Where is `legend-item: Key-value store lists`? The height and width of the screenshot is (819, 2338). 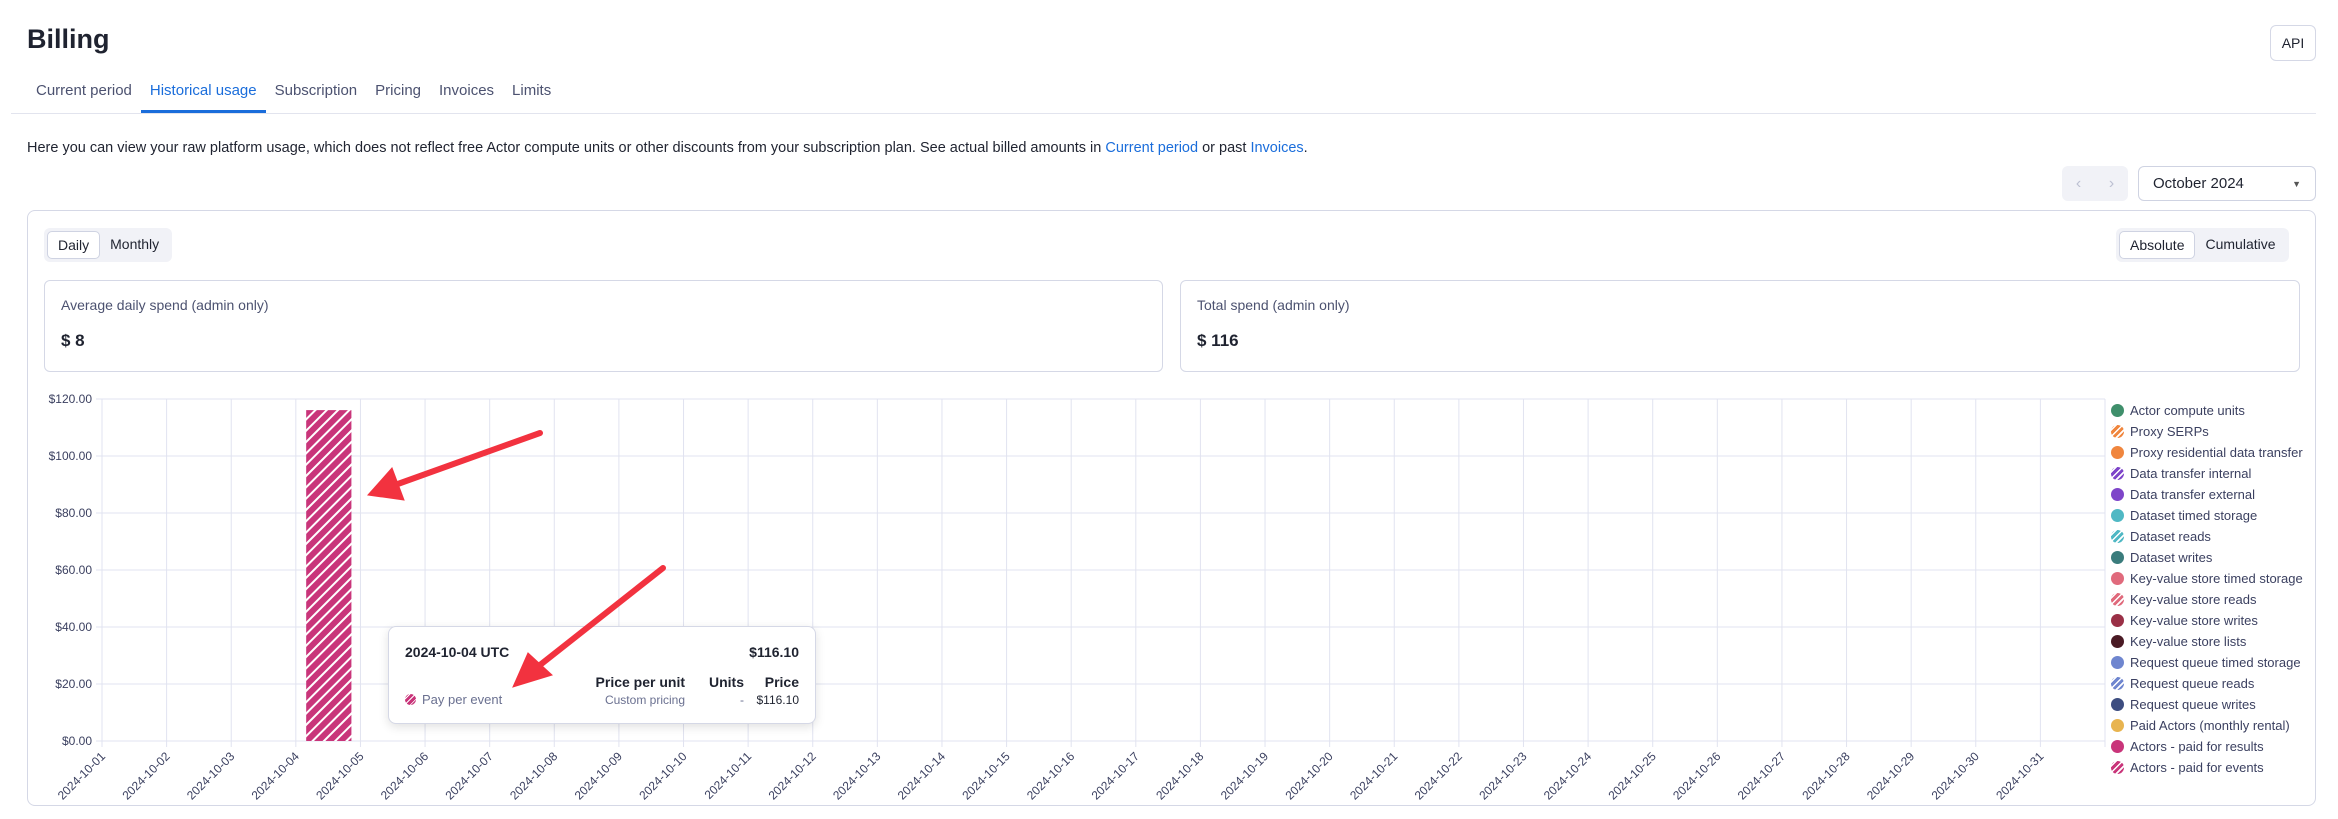
legend-item: Key-value store lists is located at coordinates (2207, 641).